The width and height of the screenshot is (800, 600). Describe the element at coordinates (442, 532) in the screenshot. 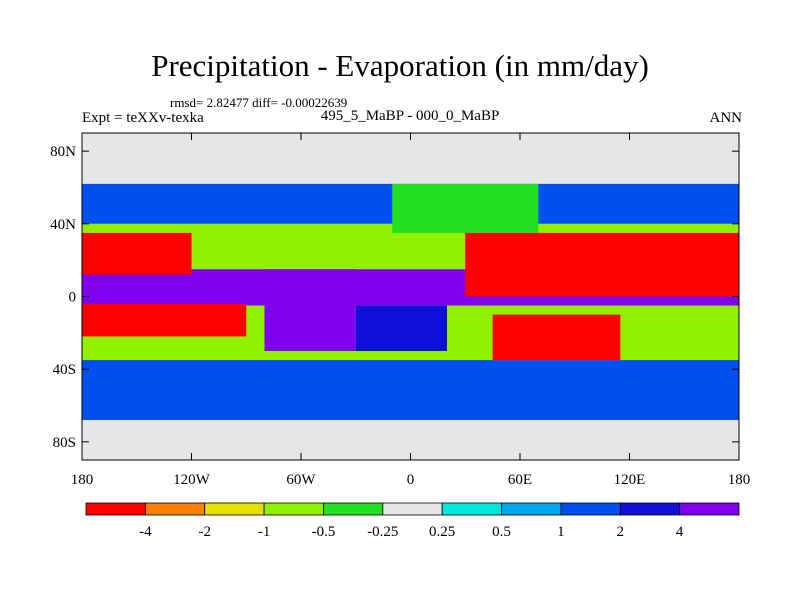

I see `colorbar-label: 0.25` at that location.